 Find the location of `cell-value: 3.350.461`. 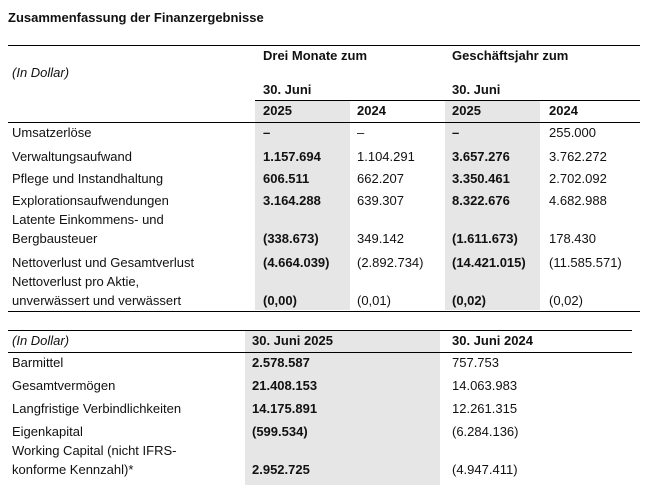

cell-value: 3.350.461 is located at coordinates (481, 178).